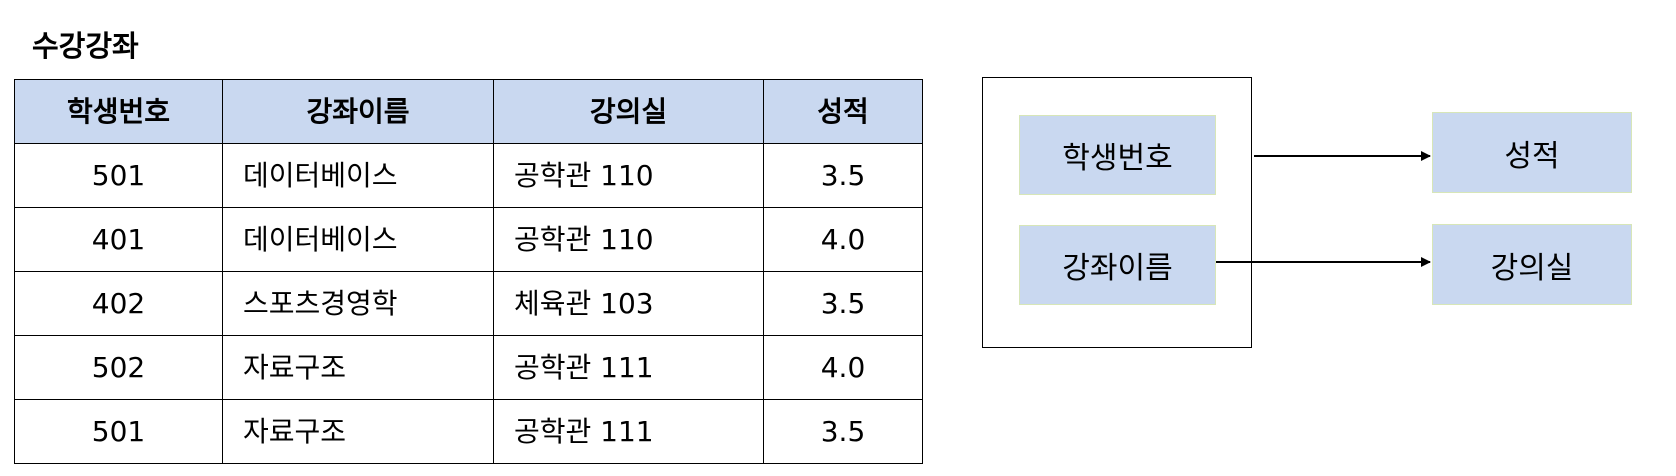 Image resolution: width=1676 pixels, height=476 pixels. Describe the element at coordinates (358, 111) in the screenshot. I see `column-header-course-name: 강좌이름` at that location.